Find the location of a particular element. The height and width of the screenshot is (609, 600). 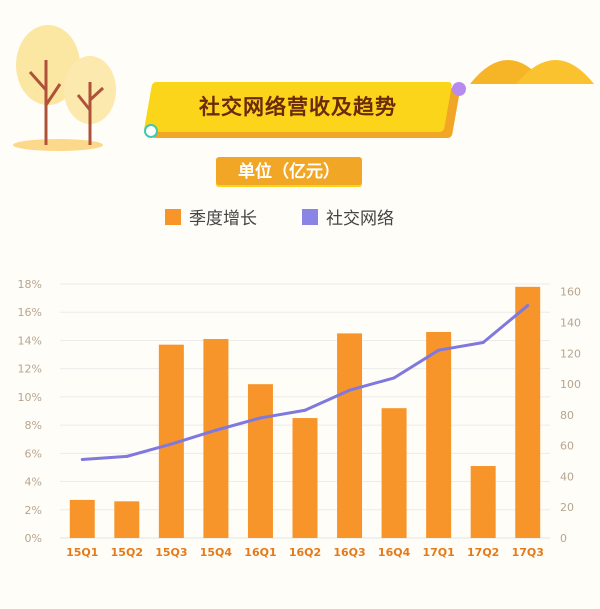

x-tick-label: 15Q1 is located at coordinates (82, 552).